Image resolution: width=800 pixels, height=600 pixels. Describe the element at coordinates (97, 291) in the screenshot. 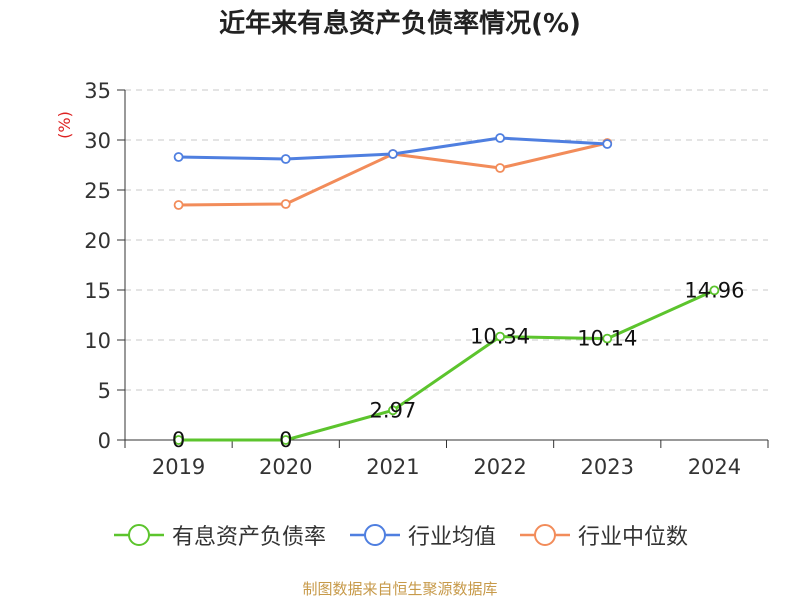

I see `y-tick-label: 15` at that location.